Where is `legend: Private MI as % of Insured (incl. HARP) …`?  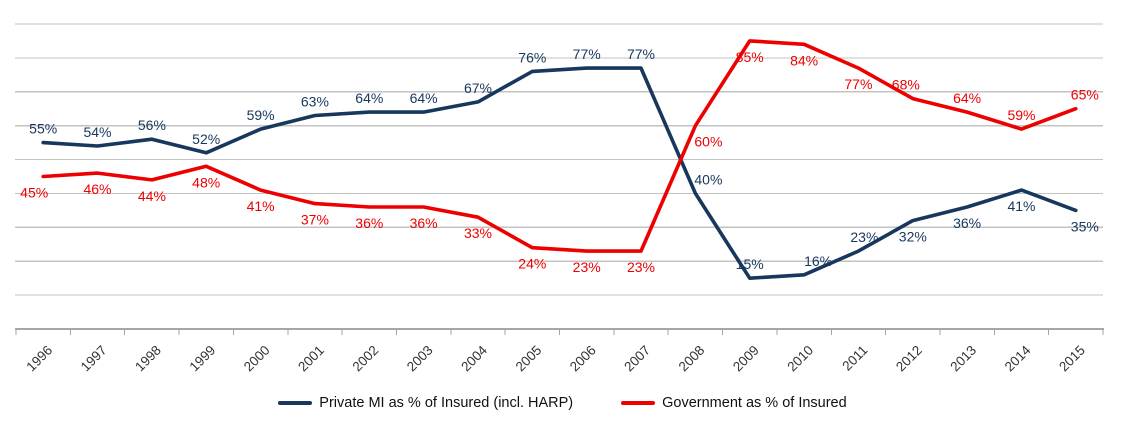 legend: Private MI as % of Insured (incl. HARP) … is located at coordinates (562, 403).